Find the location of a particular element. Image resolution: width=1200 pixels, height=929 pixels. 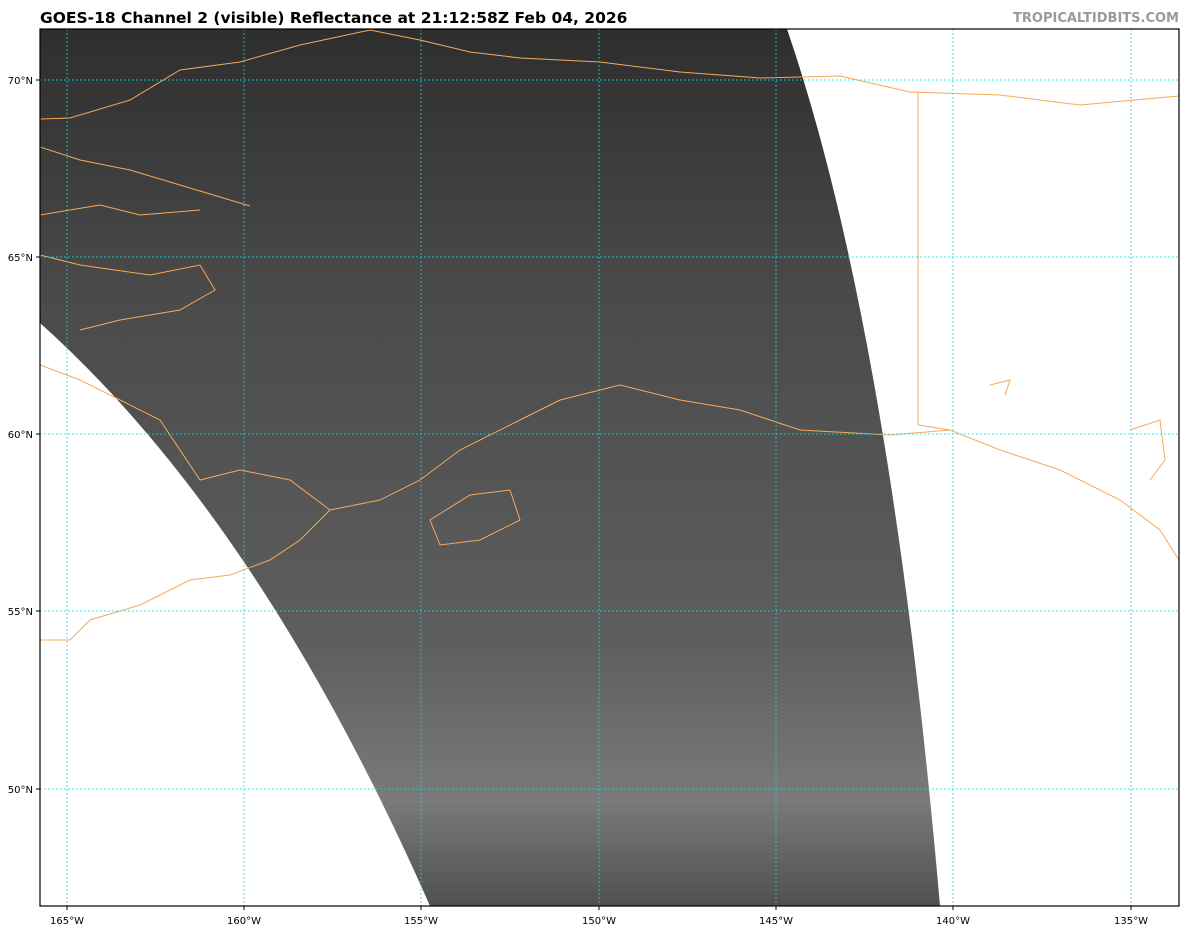

lon-label: 145°W is located at coordinates (776, 921).